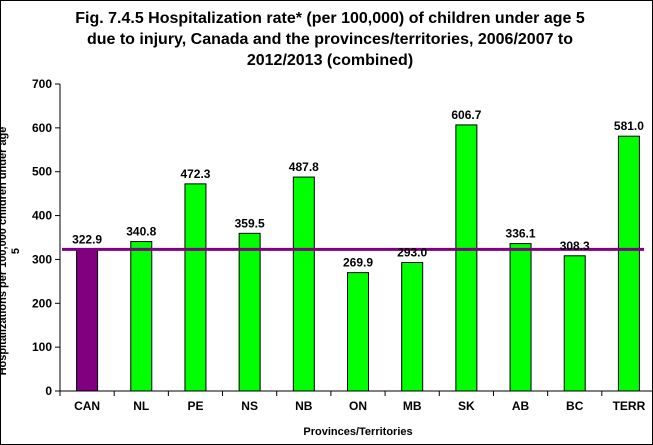 The height and width of the screenshot is (445, 653). Describe the element at coordinates (42, 172) in the screenshot. I see `y-tick-label: 500` at that location.